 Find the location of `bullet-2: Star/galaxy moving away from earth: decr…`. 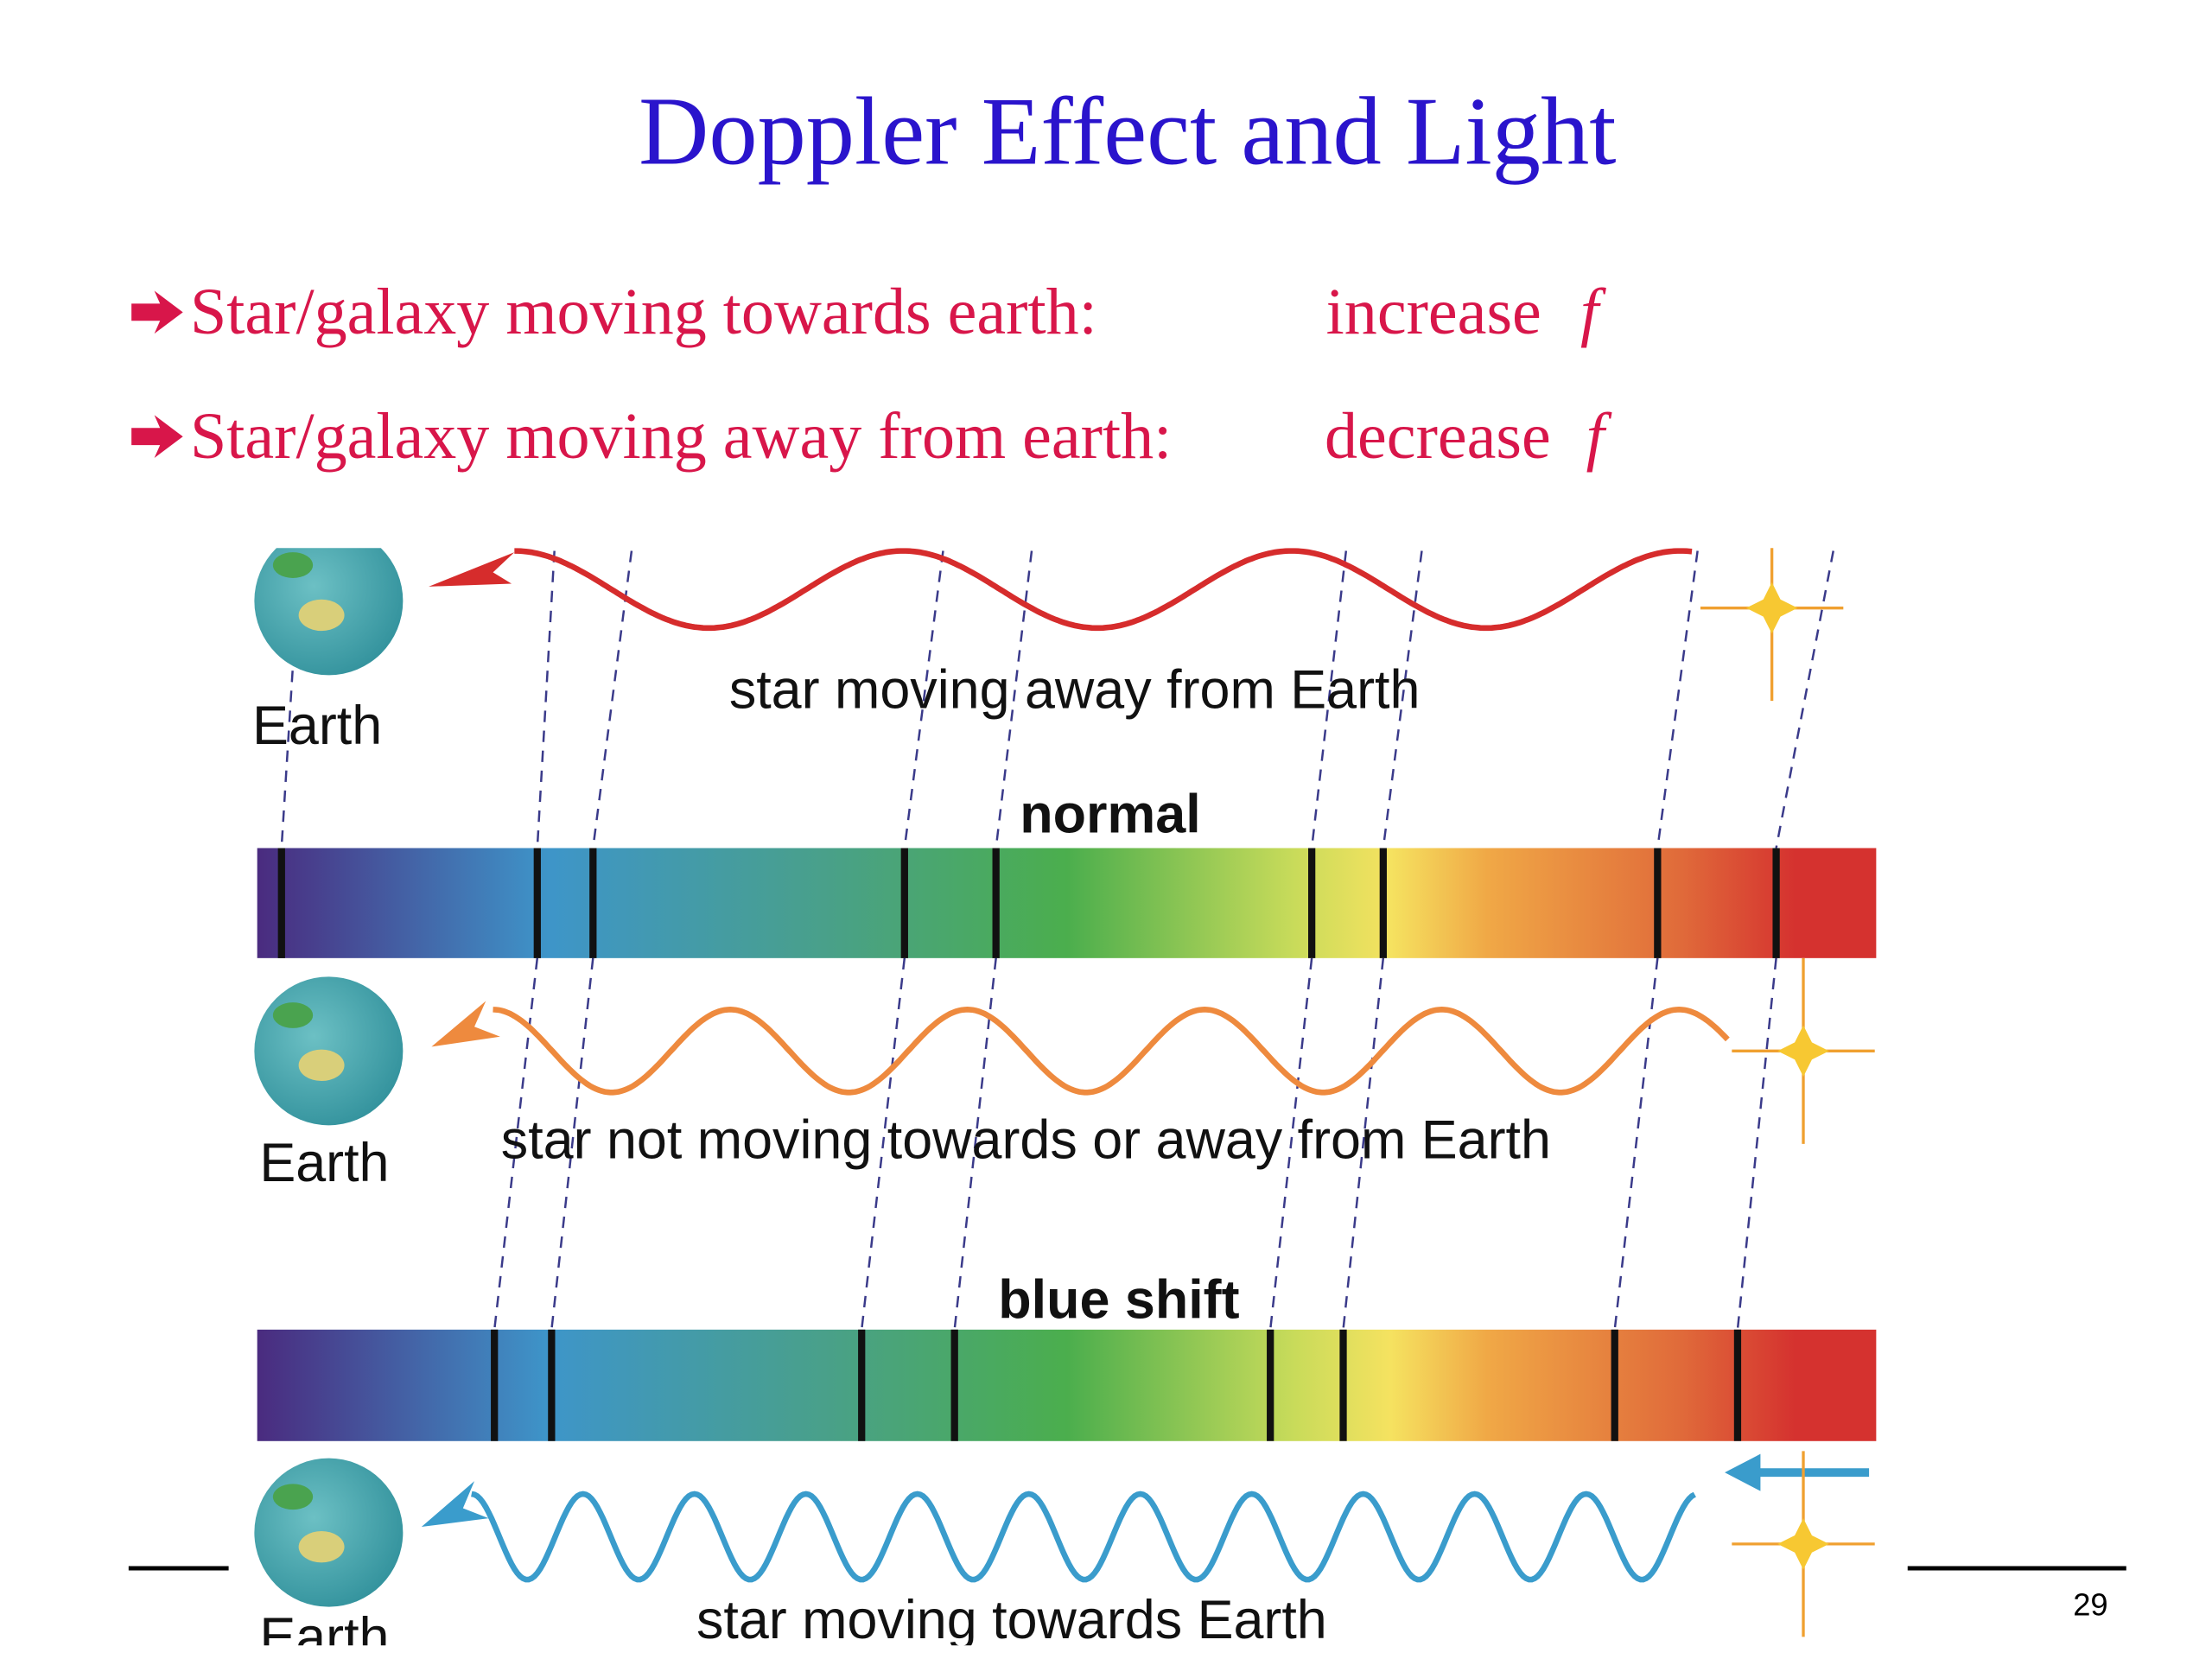

bullet-2: Star/galaxy moving away from earth: decr… is located at coordinates (871, 436).